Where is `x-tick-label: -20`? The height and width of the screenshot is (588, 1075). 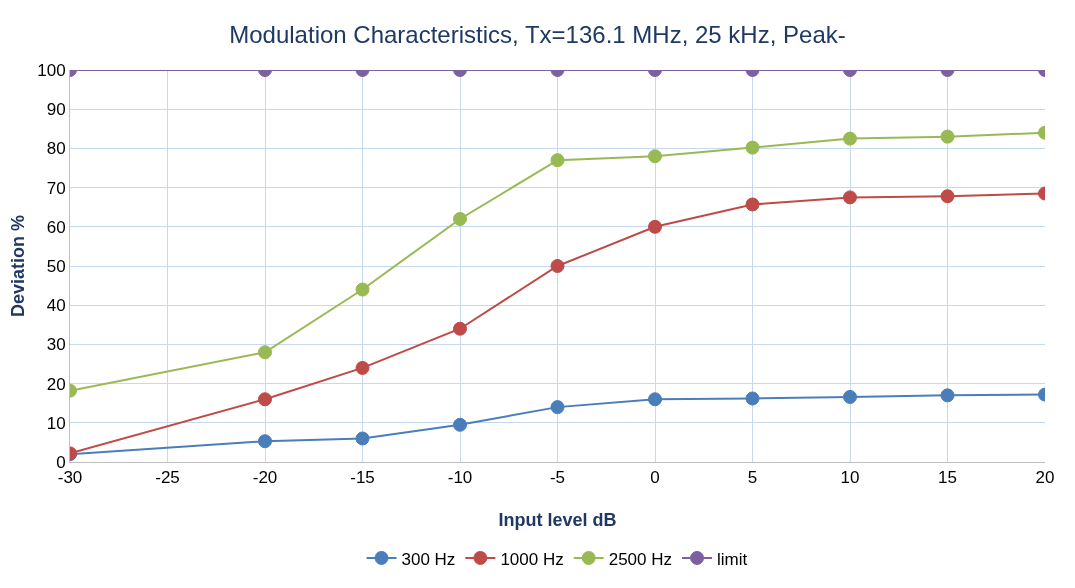 x-tick-label: -20 is located at coordinates (265, 478).